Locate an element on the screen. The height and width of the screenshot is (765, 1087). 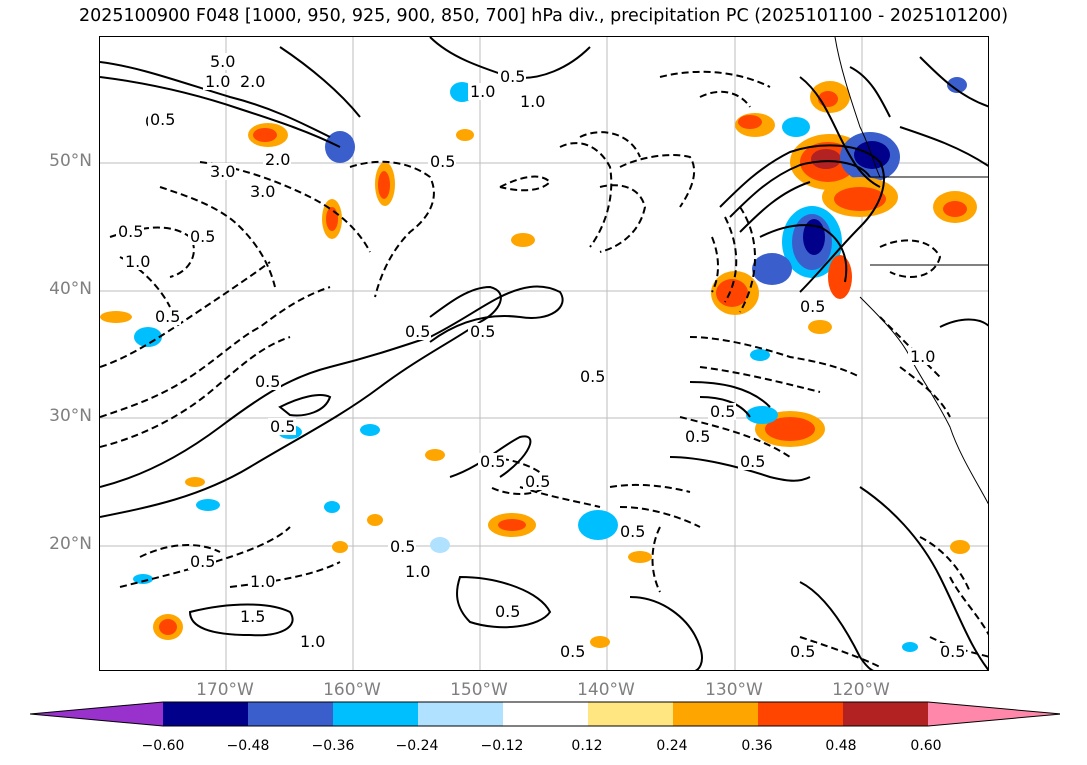
lon-label-160w: 160°W is located at coordinates (352, 690).